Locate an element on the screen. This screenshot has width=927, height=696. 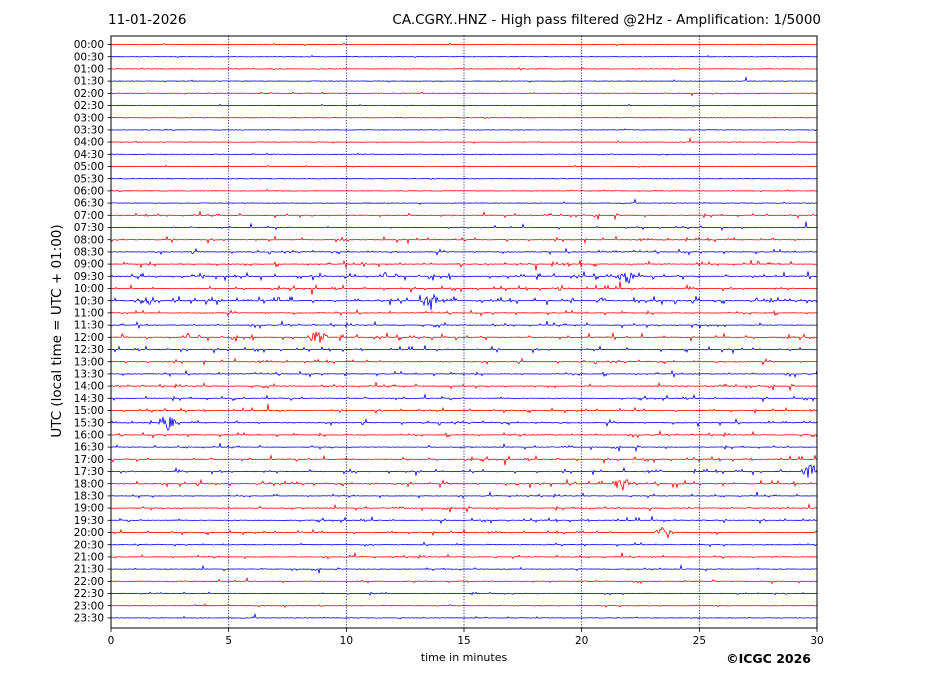
y-tick-label: 17:30 is located at coordinates (89, 472).